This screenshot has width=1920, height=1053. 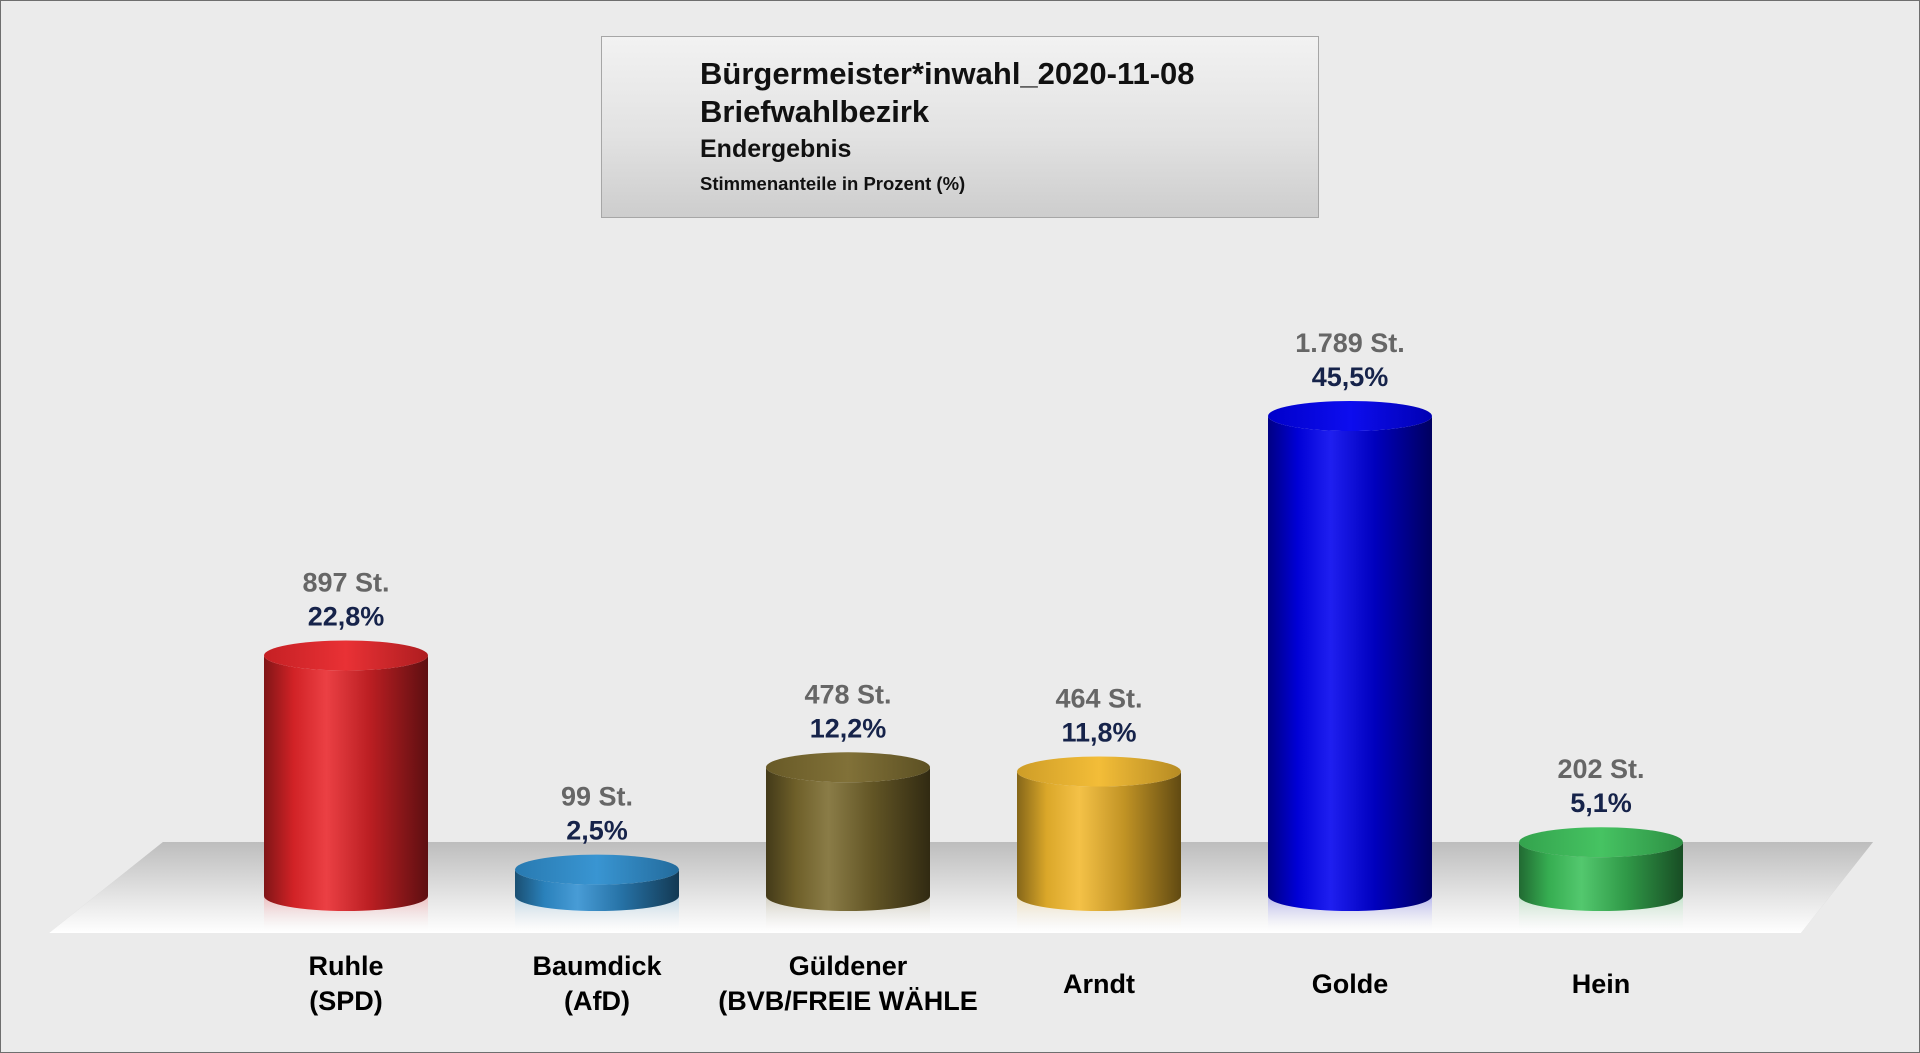 I want to click on votes-label: 897 St., so click(x=345, y=582).